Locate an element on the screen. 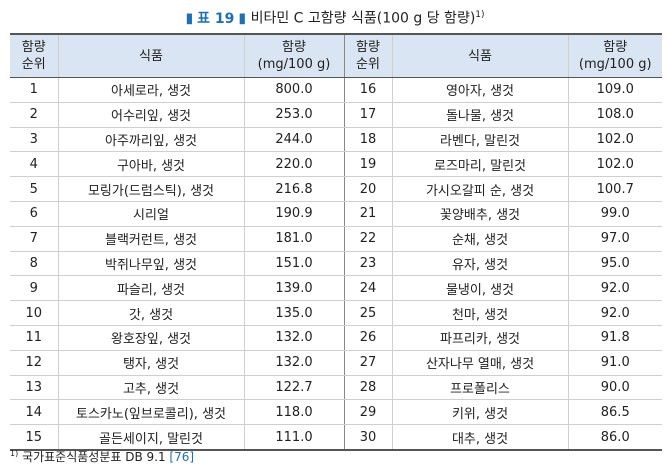 The width and height of the screenshot is (670, 469). amount-cell-left: 118.0 is located at coordinates (293, 412).